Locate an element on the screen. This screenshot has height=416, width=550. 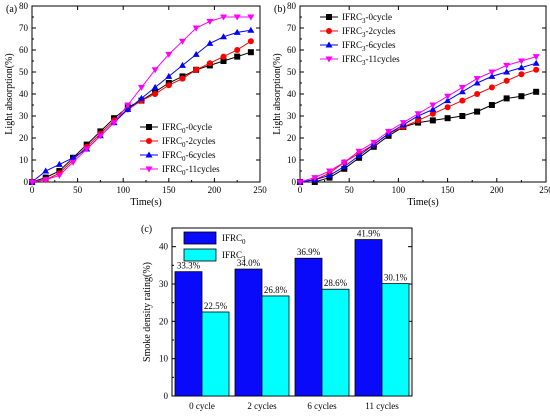
panel-label: (c) is located at coordinates (146, 229).